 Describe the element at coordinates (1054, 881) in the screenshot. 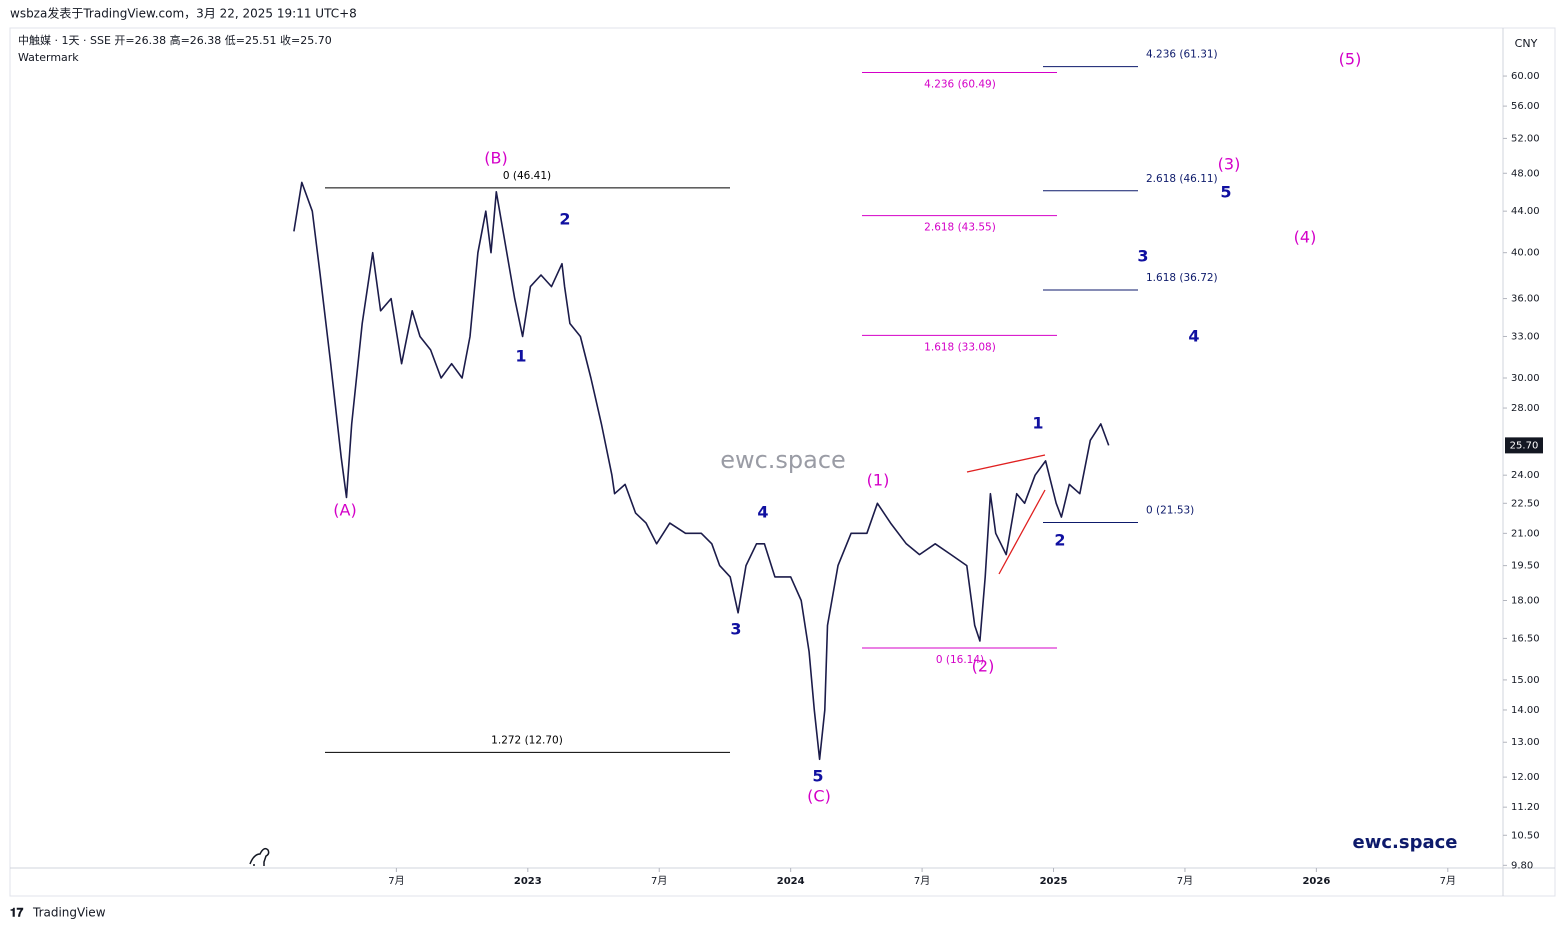

I see `x-tick-label: 2025` at that location.